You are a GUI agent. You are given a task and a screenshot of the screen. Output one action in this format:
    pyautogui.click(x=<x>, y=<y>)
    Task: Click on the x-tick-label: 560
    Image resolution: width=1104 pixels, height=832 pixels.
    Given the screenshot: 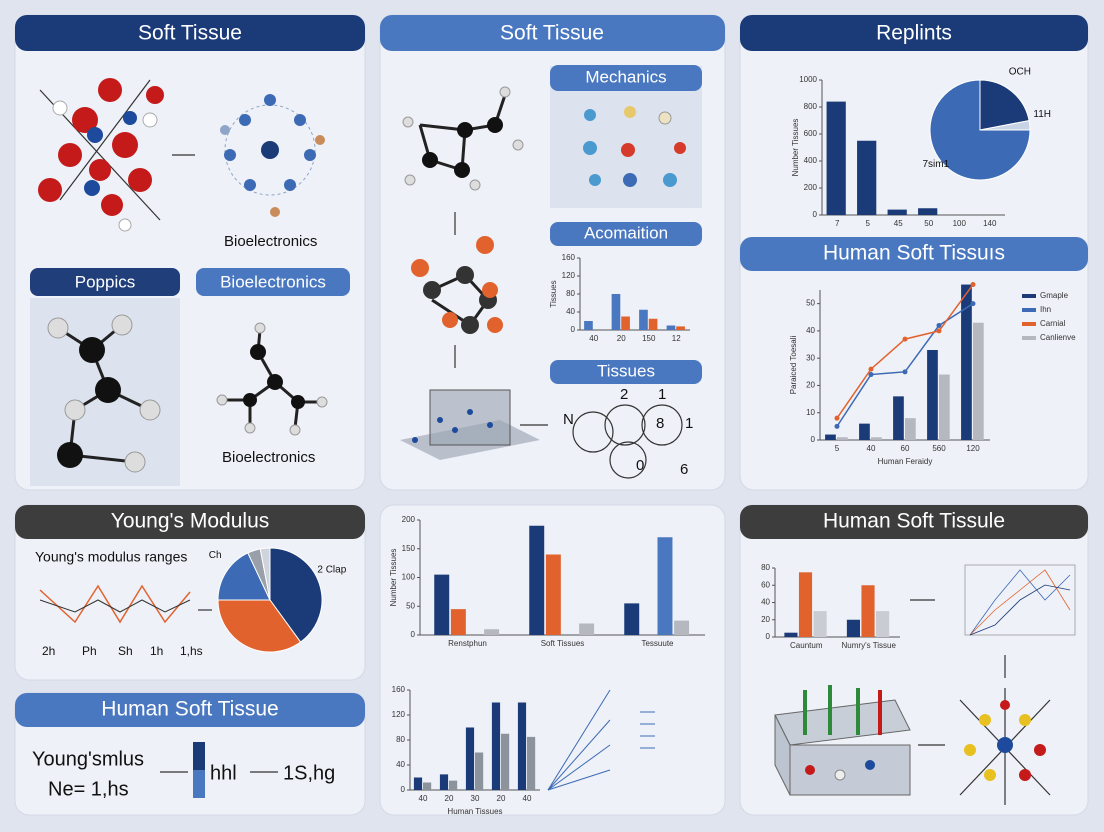 What is the action you would take?
    pyautogui.click(x=939, y=448)
    